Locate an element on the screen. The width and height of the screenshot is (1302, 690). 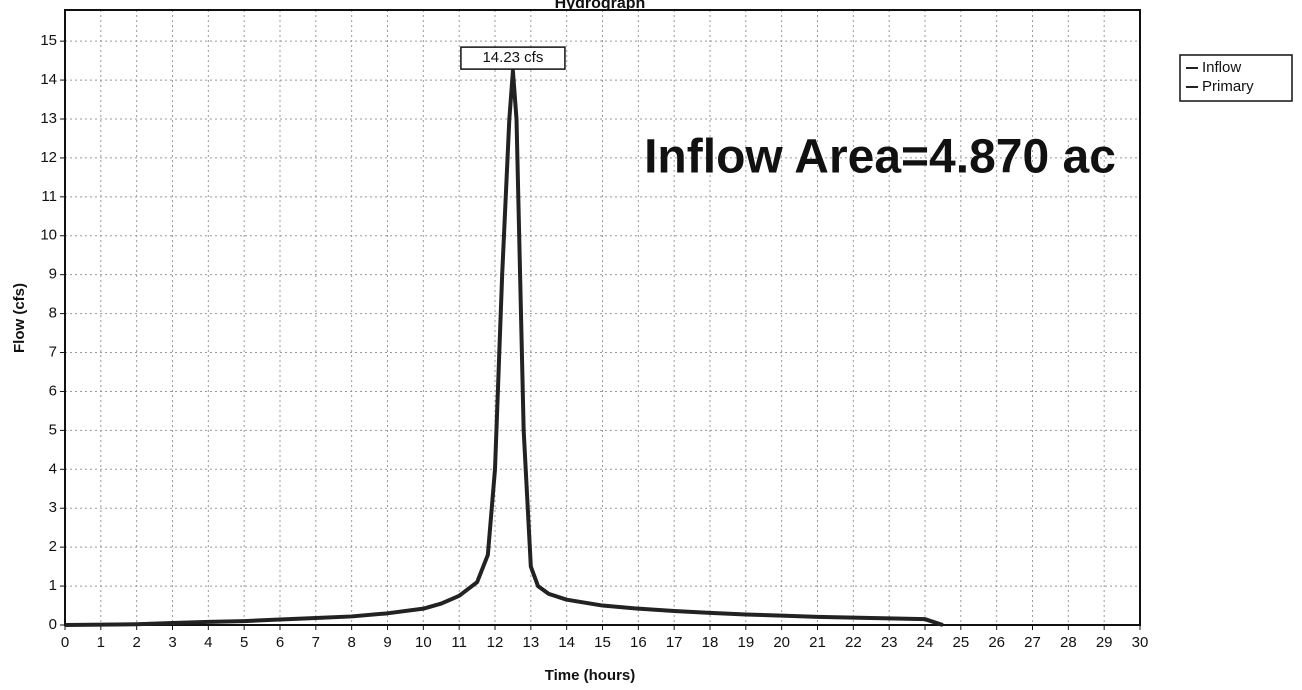
x-tick-label: 26 is located at coordinates (996, 642).